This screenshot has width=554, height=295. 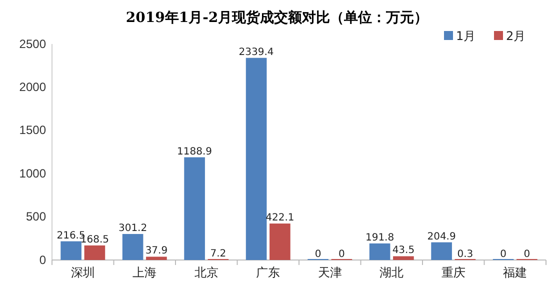 What do you see at coordinates (516, 36) in the screenshot?
I see `legend-label: 2月` at bounding box center [516, 36].